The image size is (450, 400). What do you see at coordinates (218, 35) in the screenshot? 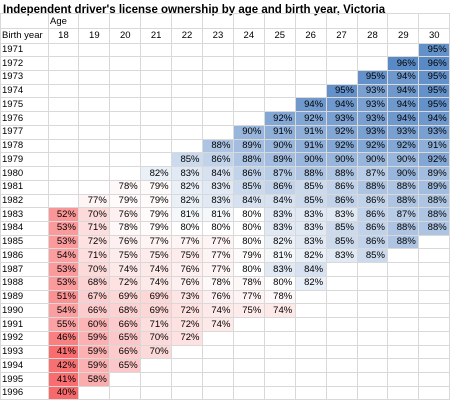
I see `age-header: 23` at bounding box center [218, 35].